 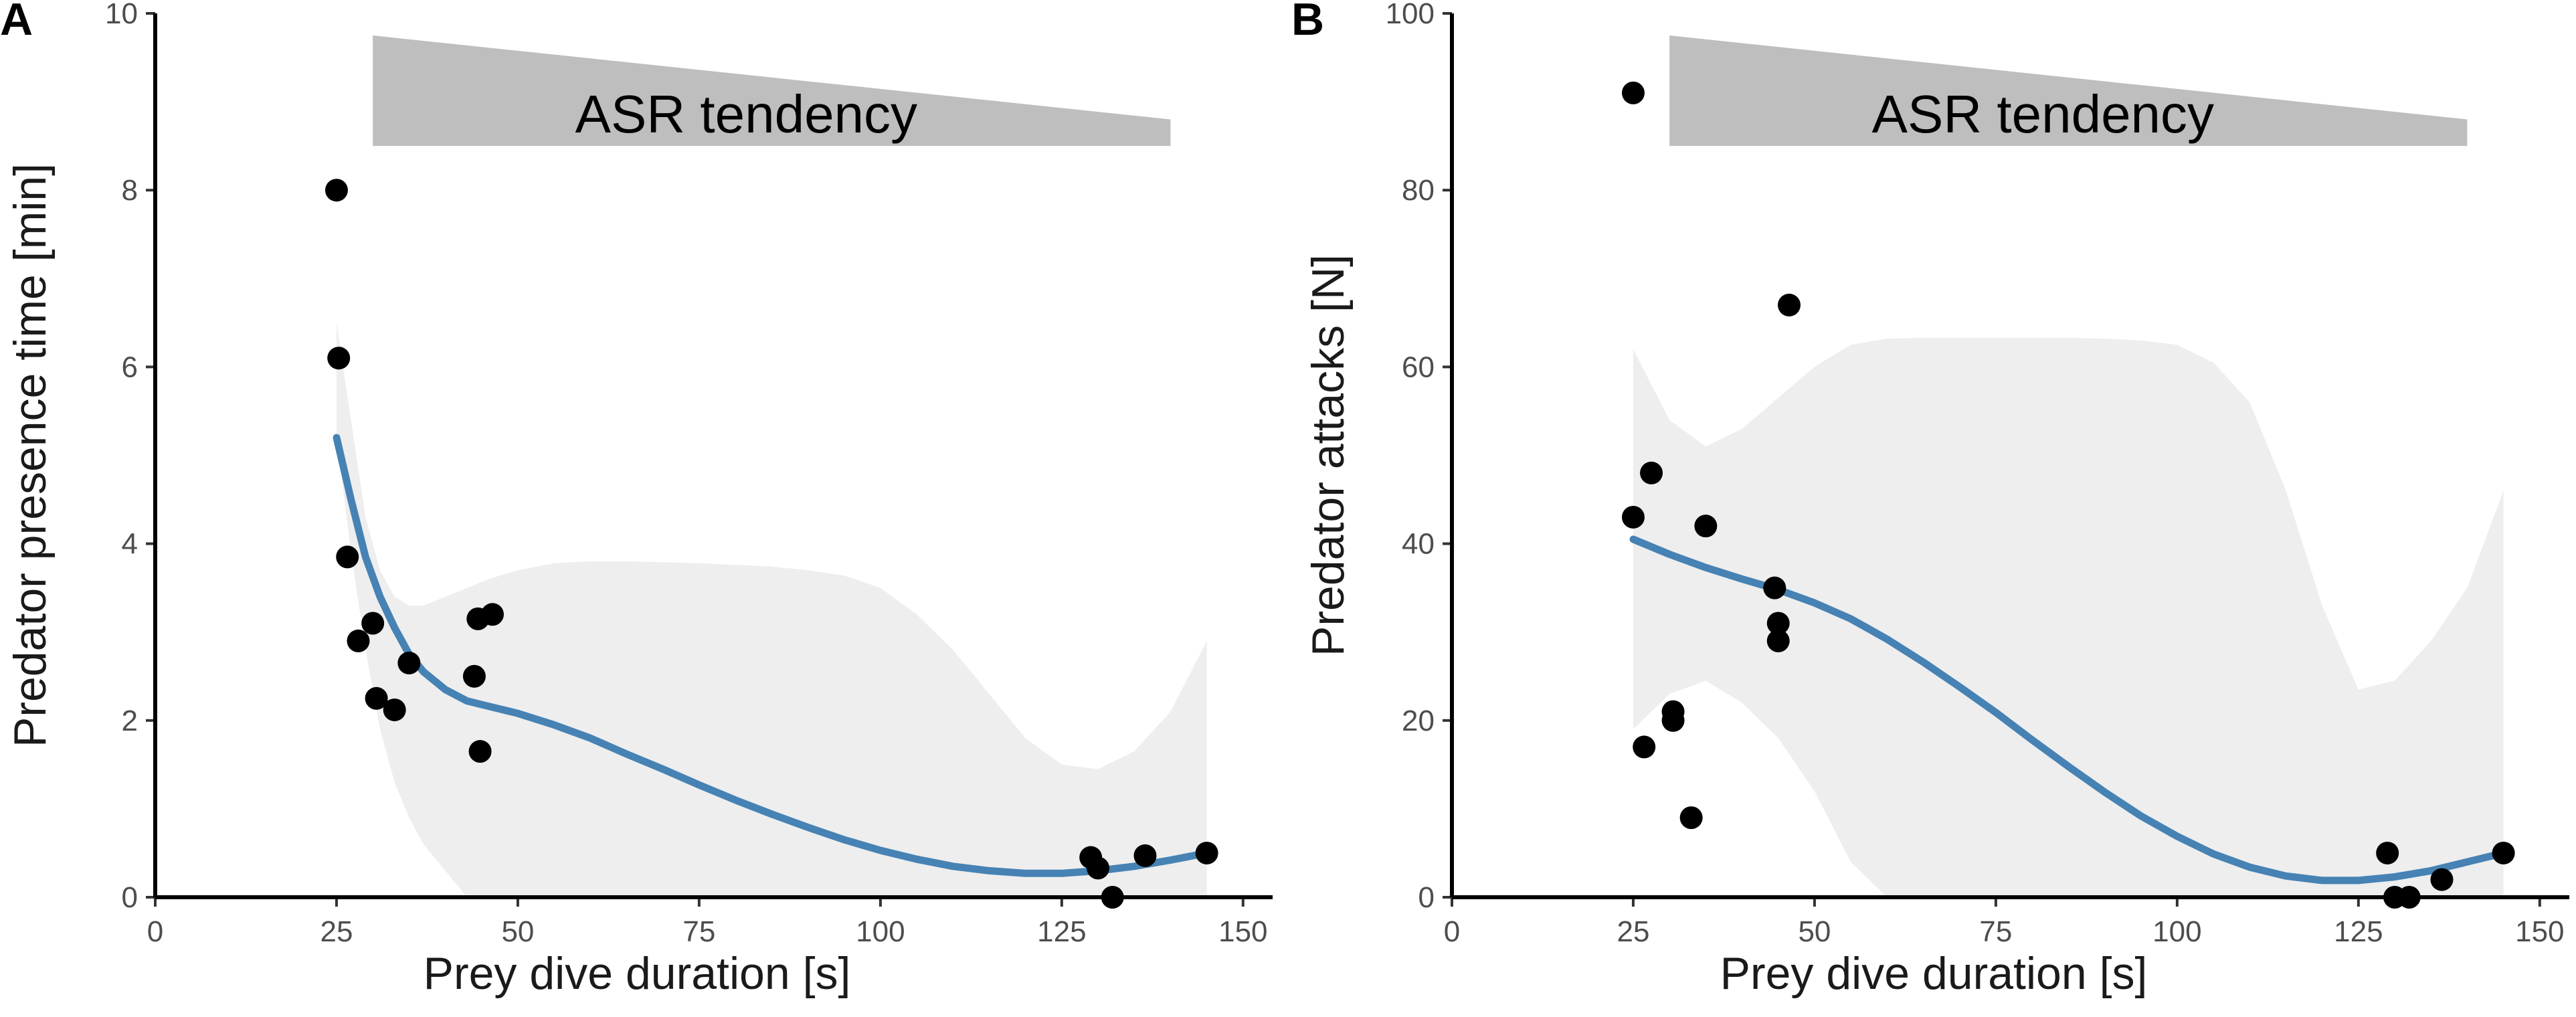 I want to click on panel-b-x-axis-title: Prey dive duration [s], so click(x=1934, y=973).